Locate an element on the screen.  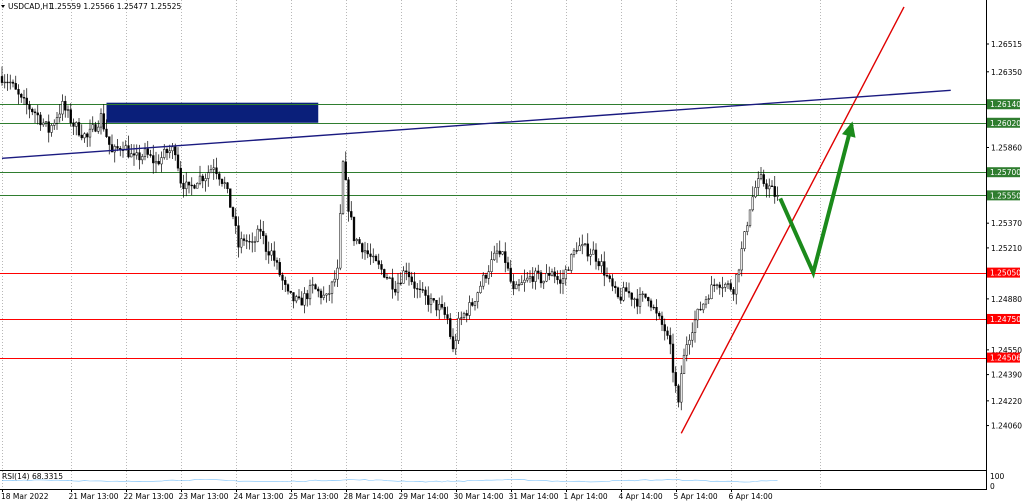
price-tag-1.26140 is located at coordinates (1003, 104).